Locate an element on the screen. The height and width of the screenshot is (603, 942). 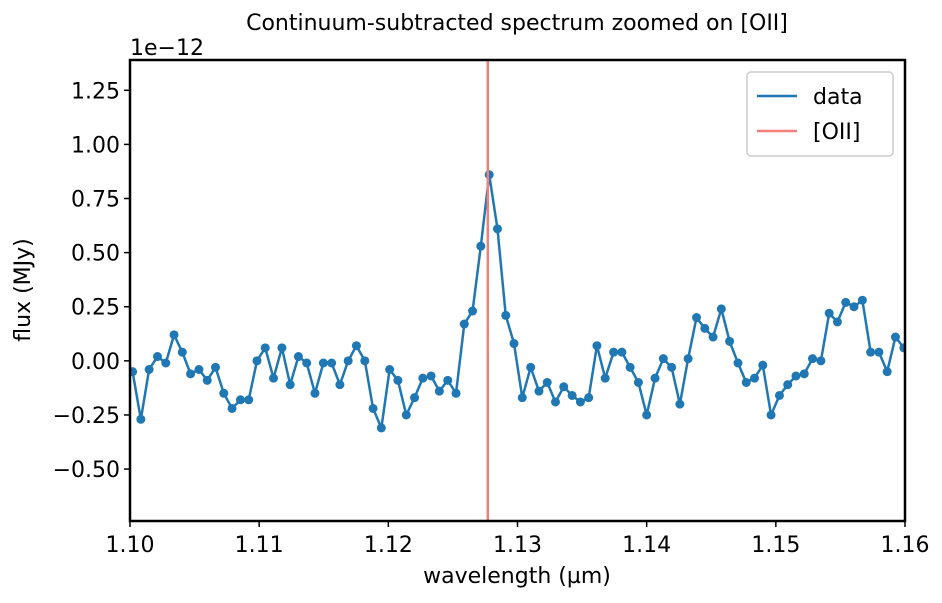
y-tick-label: 1.00 is located at coordinates (95, 145).